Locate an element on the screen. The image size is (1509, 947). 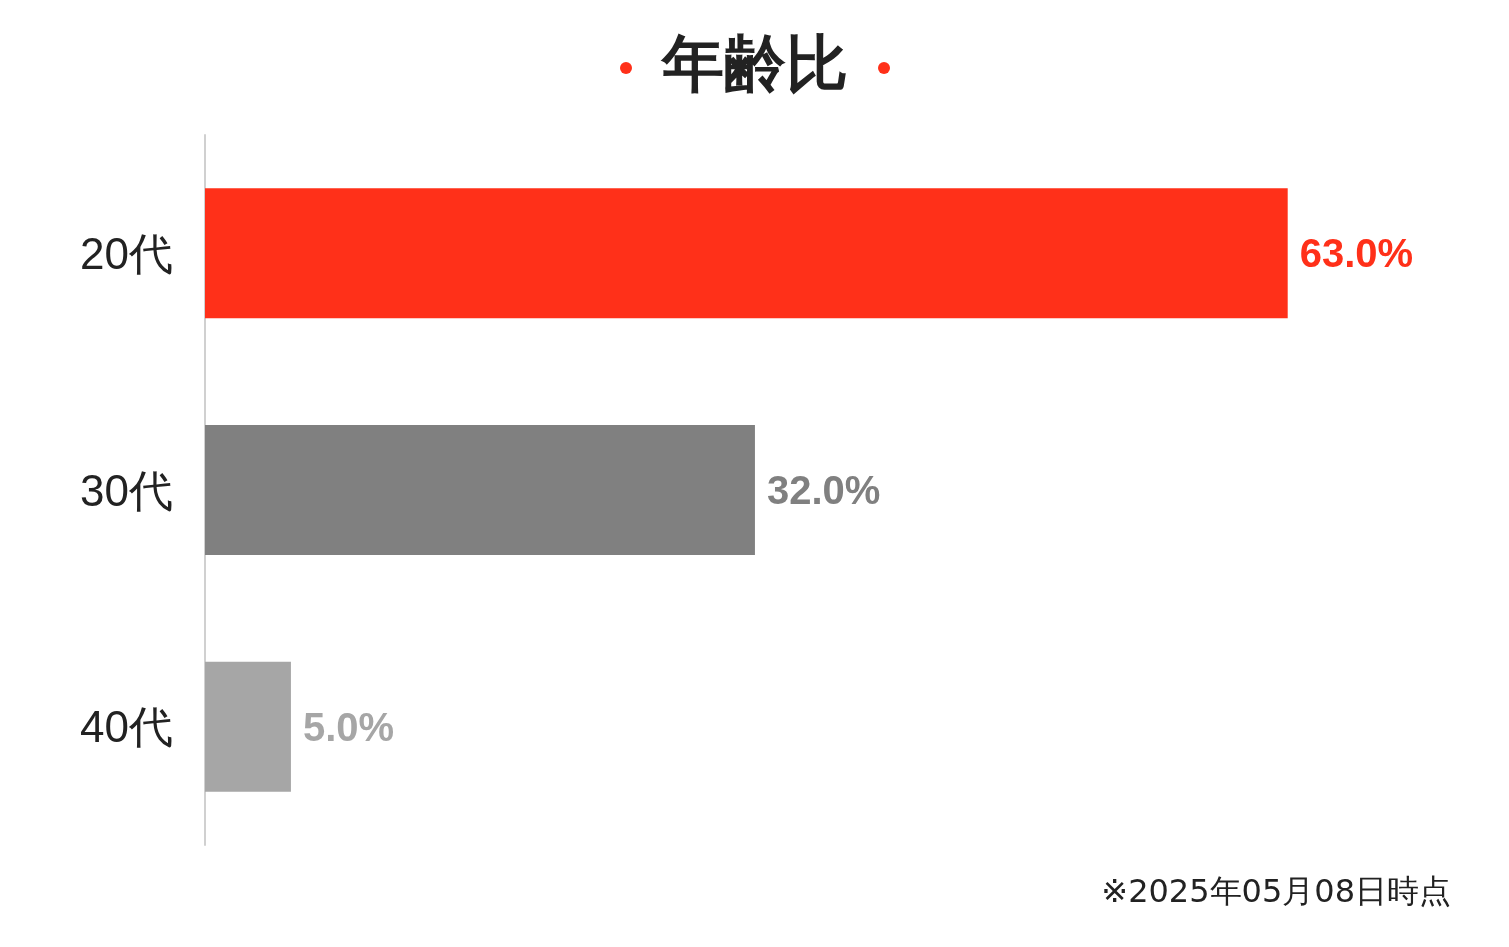
chart-title: 年齢比 is located at coordinates (754, 63).